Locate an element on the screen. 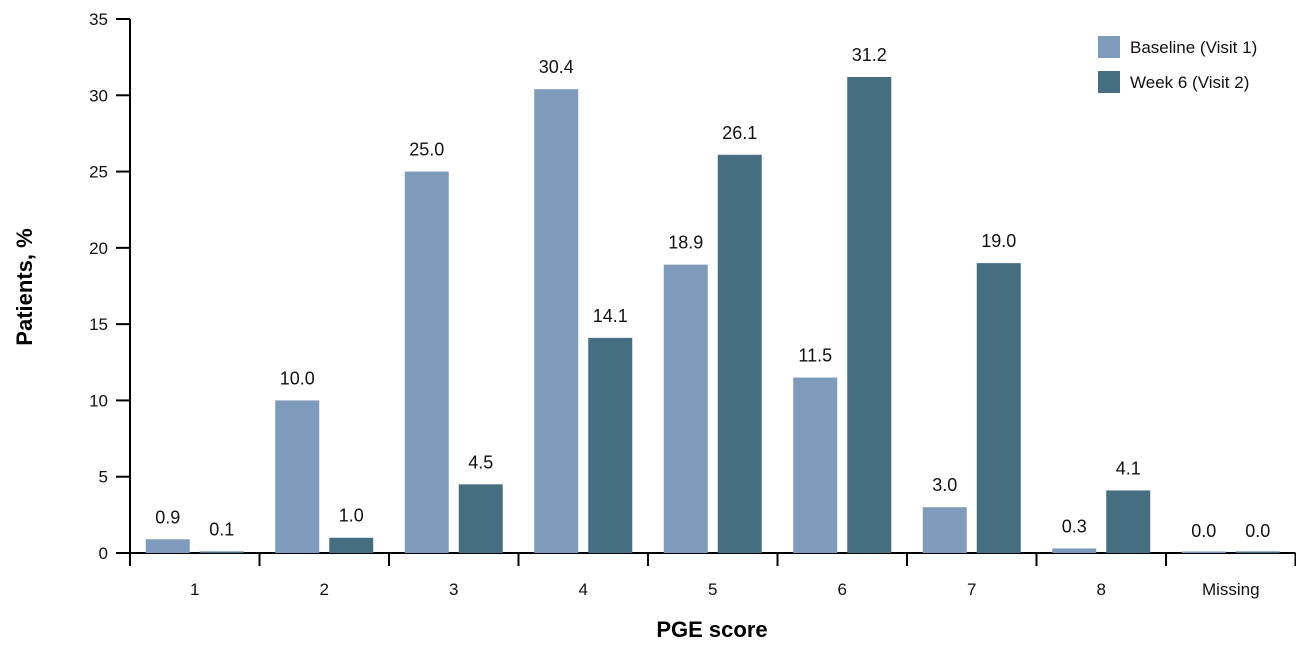  y-tick-label: 25 is located at coordinates (98, 172).